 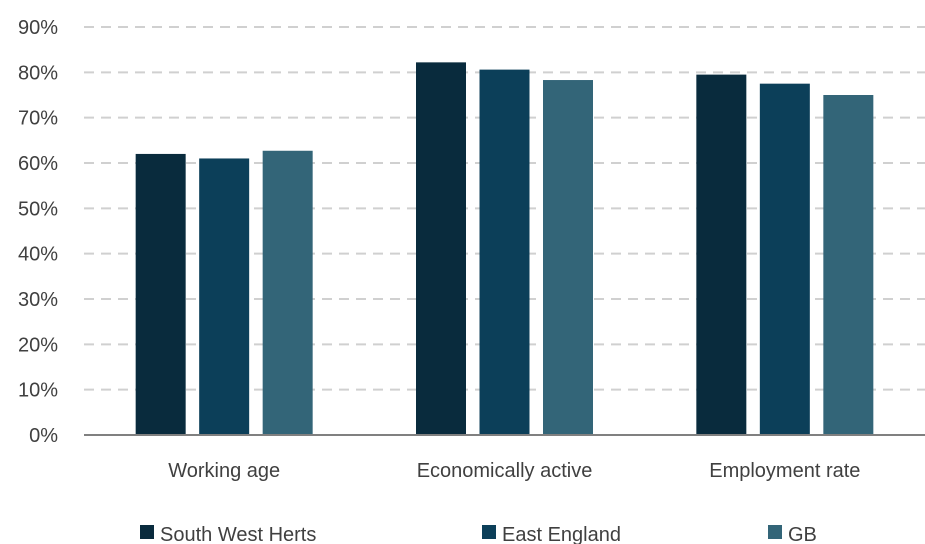 What do you see at coordinates (38, 73) in the screenshot?
I see `y-tick-label: 80%` at bounding box center [38, 73].